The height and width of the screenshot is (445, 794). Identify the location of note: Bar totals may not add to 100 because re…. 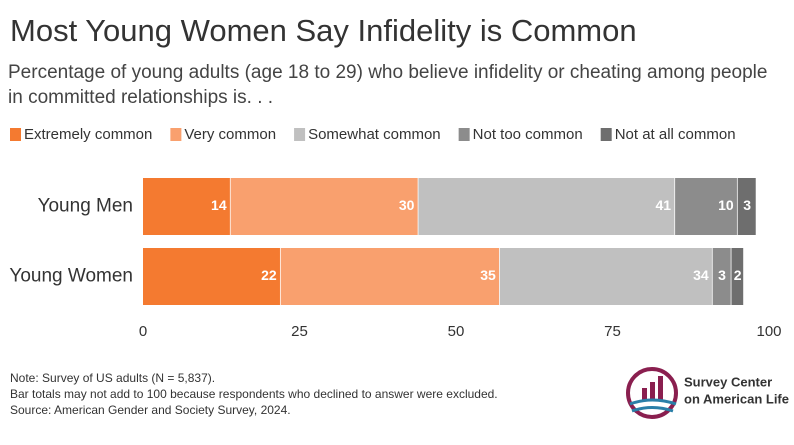
(254, 394).